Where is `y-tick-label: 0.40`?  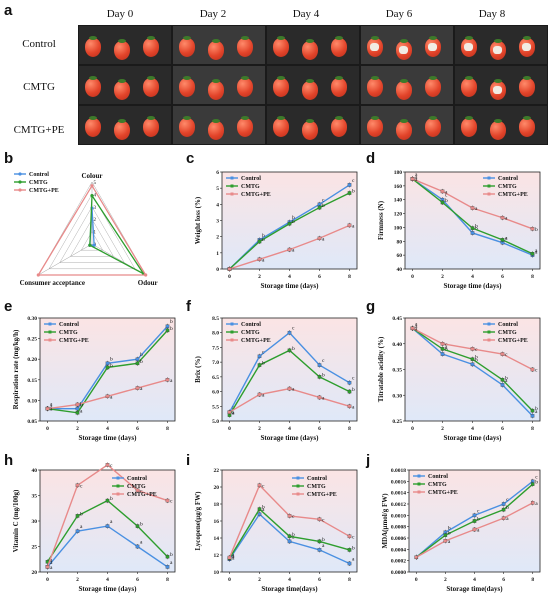
y-tick-label: 0.40 is located at coordinates (397, 345).